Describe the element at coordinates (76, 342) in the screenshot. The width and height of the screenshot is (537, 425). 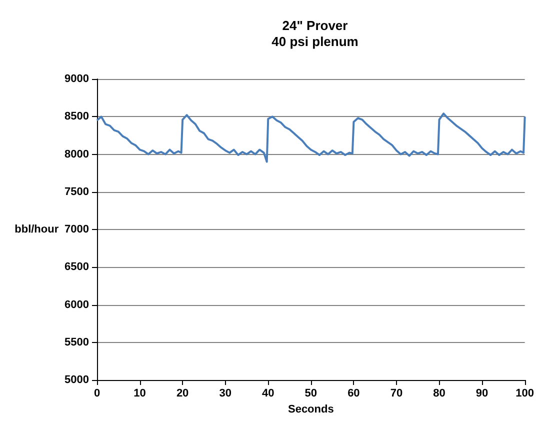
I see `y-tick-label: 5500` at that location.